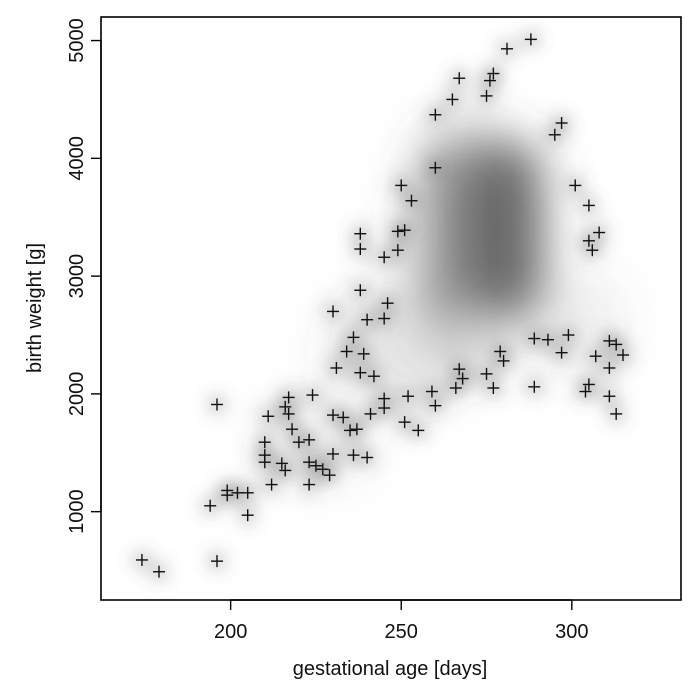 The width and height of the screenshot is (700, 700). I want to click on x-tick-label: 200, so click(230, 632).